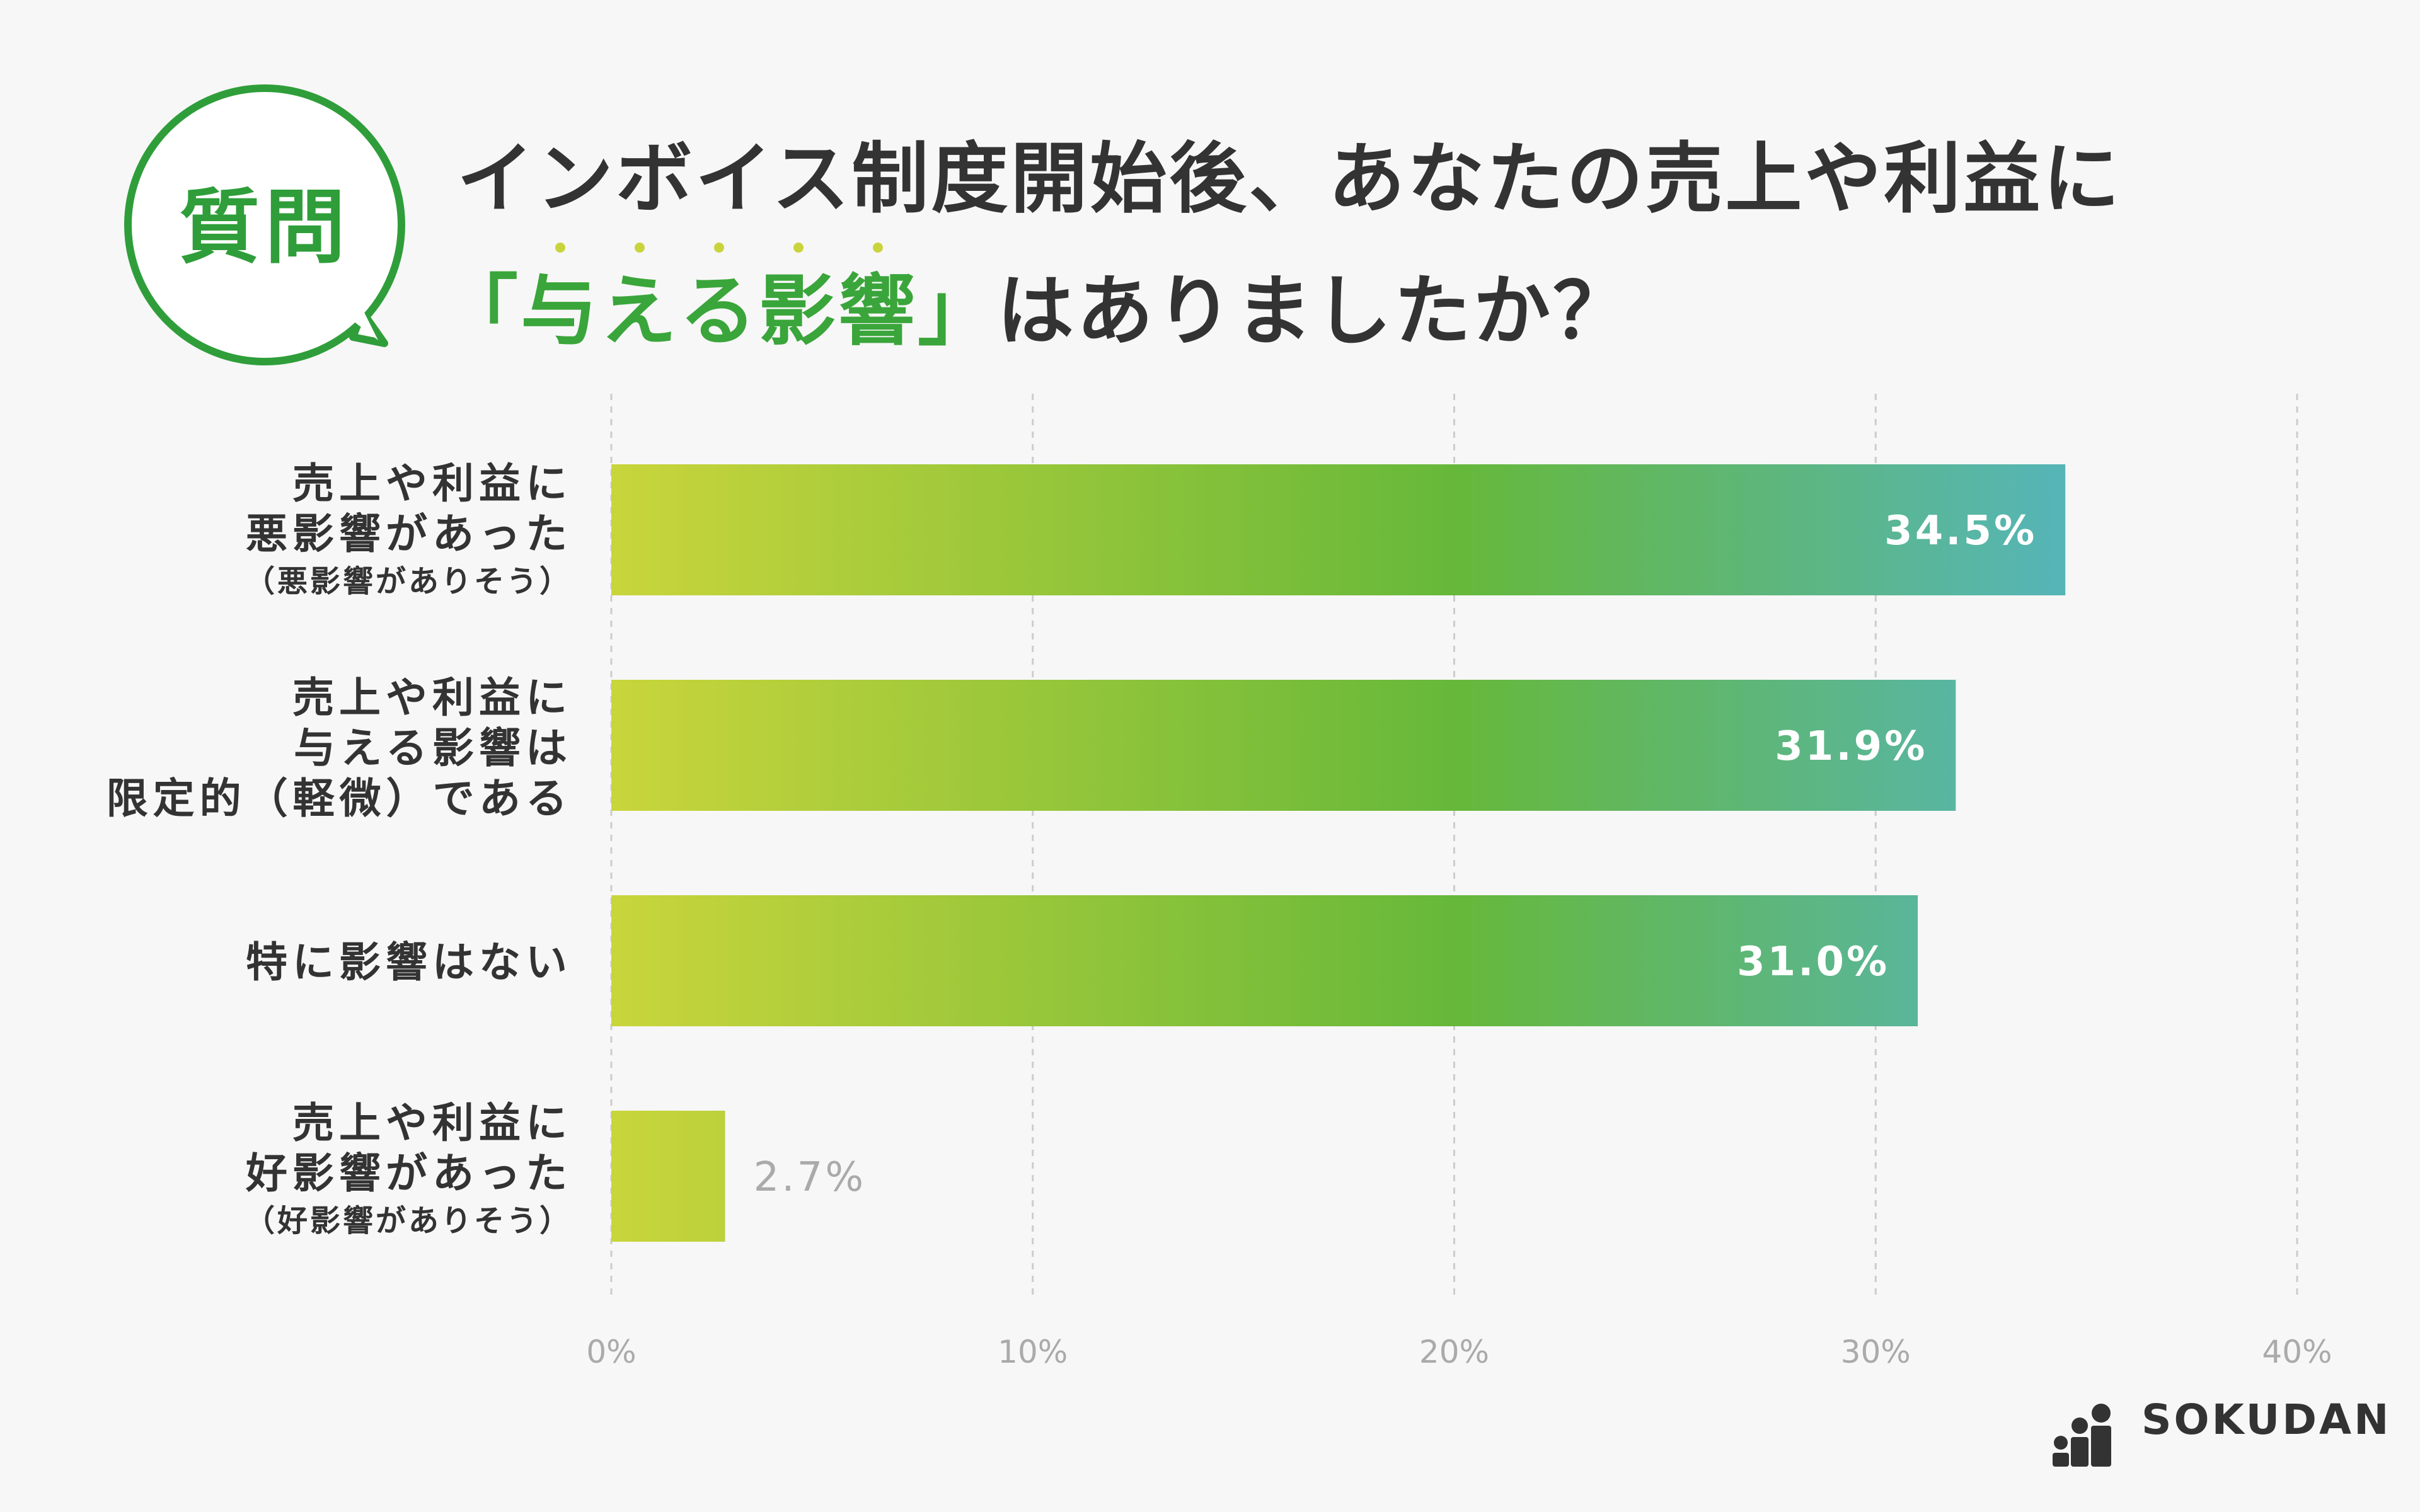 This screenshot has height=1512, width=2420. I want to click on category-label: 特に影響はない, so click(409, 962).